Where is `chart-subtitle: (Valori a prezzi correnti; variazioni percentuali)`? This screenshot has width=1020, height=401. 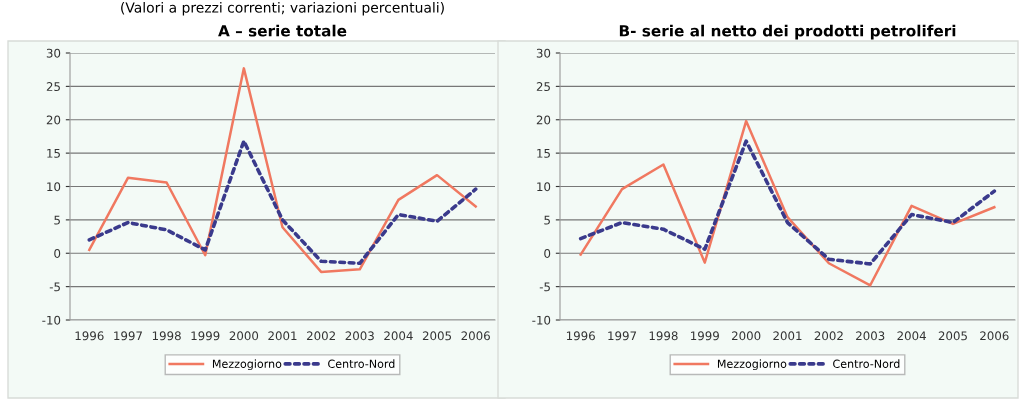
chart-subtitle: (Valori a prezzi correnti; variazioni percentuali) is located at coordinates (282, 9).